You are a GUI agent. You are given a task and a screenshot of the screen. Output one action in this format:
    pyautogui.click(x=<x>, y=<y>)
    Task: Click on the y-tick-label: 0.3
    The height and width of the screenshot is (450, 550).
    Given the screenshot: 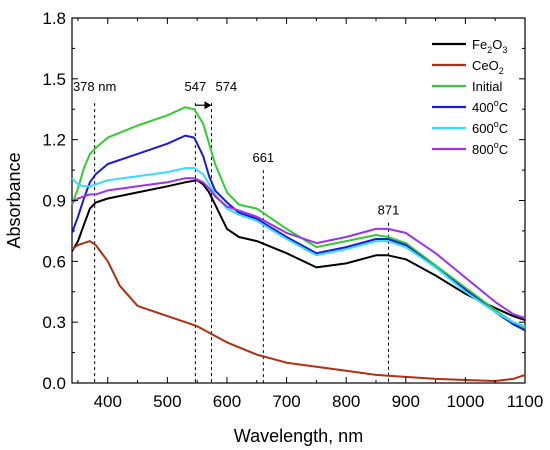 What is the action you would take?
    pyautogui.click(x=54, y=322)
    